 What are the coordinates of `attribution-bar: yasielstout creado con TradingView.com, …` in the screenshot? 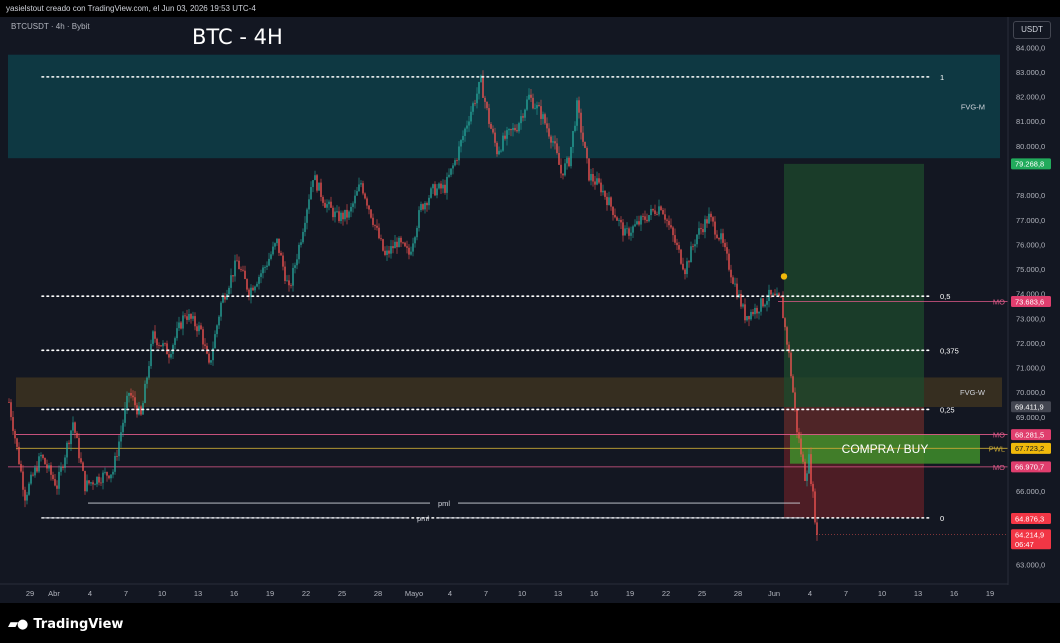 It's located at (530, 8).